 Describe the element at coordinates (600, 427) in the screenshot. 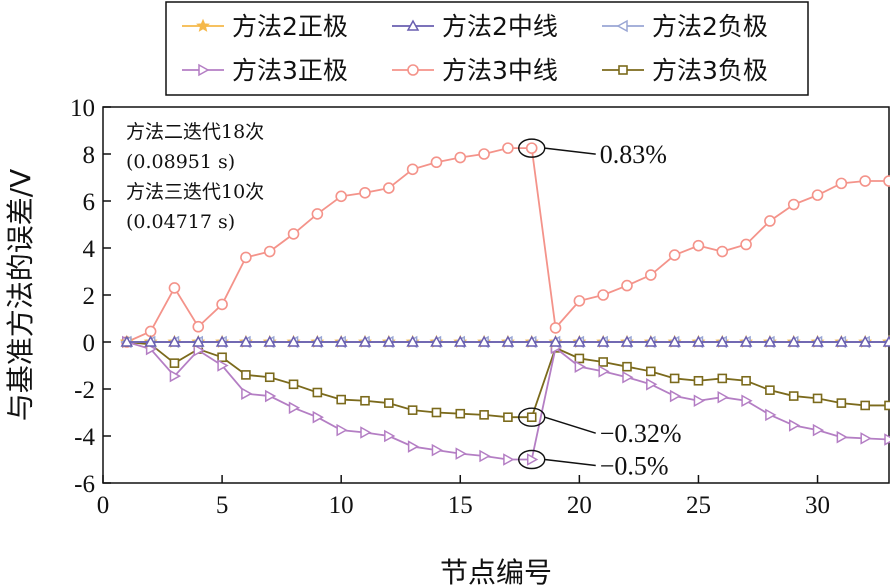

I see `callout: −0.32%` at that location.